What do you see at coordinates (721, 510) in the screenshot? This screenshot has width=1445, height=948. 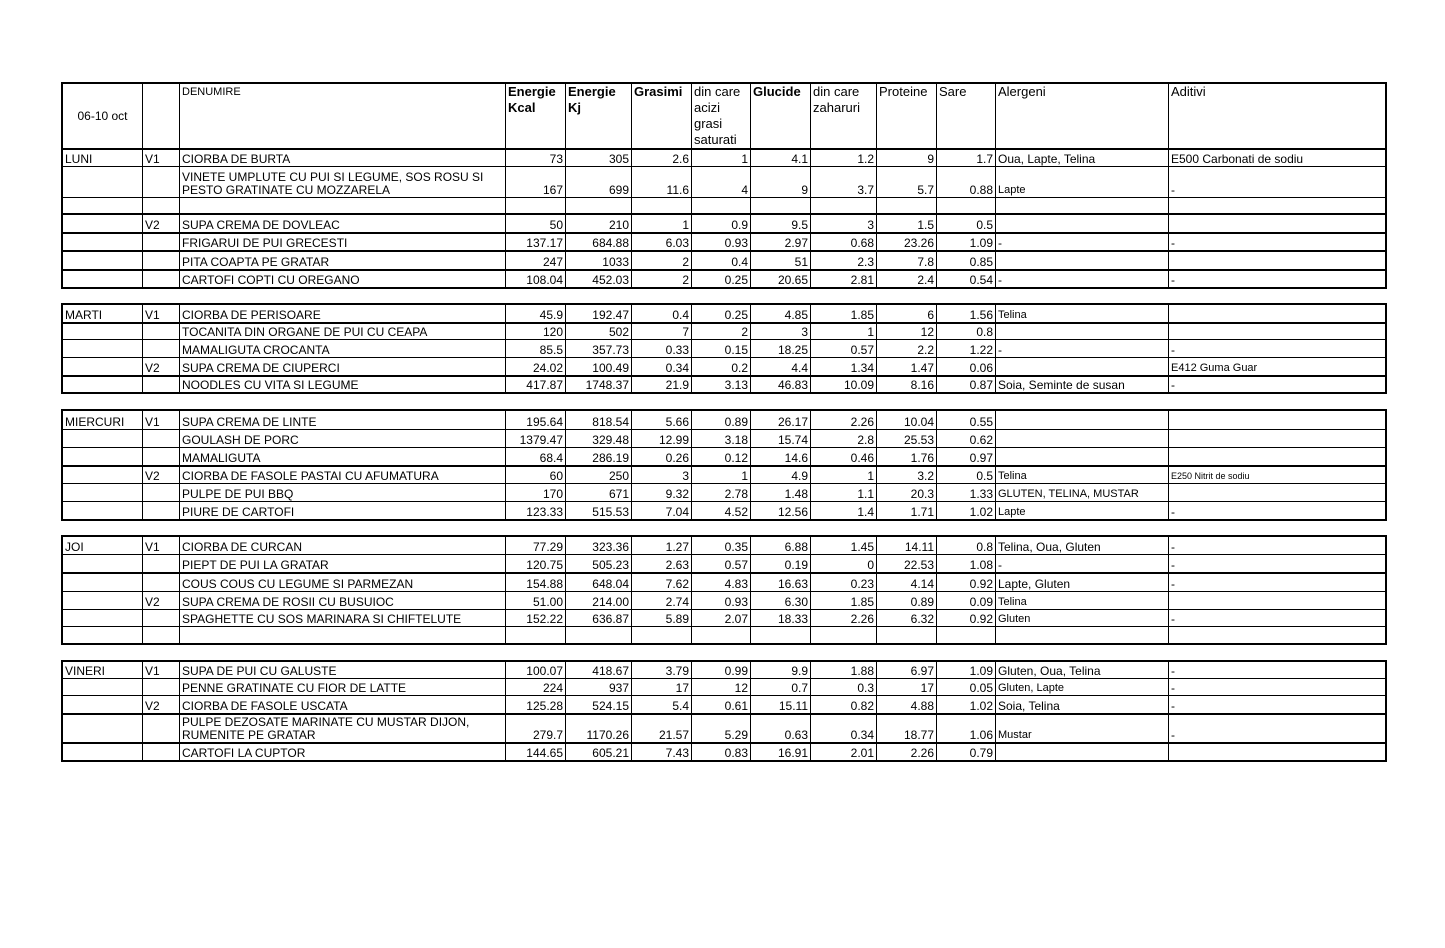 I see `value-sat: 4.52` at bounding box center [721, 510].